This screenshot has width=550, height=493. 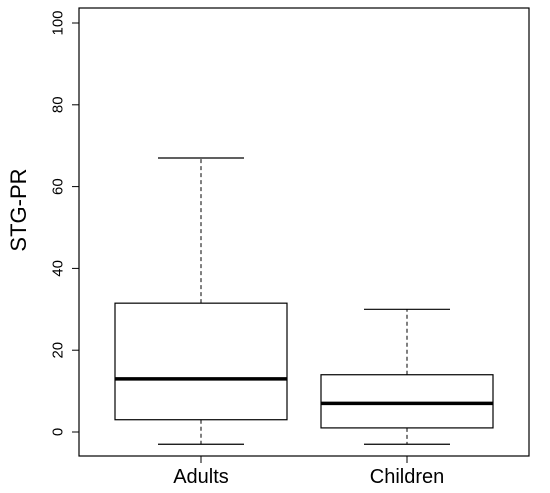 I want to click on y-tick-label: 40, so click(x=57, y=268).